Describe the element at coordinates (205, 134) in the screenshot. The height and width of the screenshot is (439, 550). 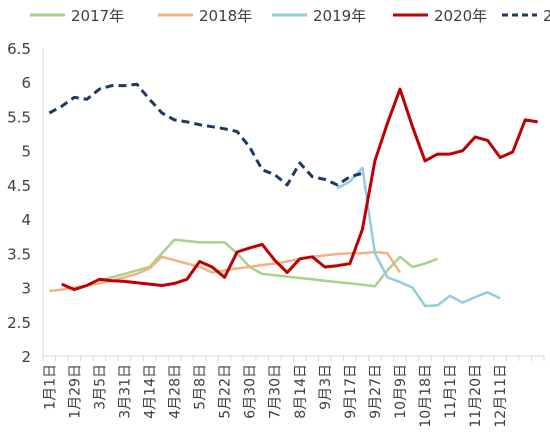
I see `series-line-2021` at that location.